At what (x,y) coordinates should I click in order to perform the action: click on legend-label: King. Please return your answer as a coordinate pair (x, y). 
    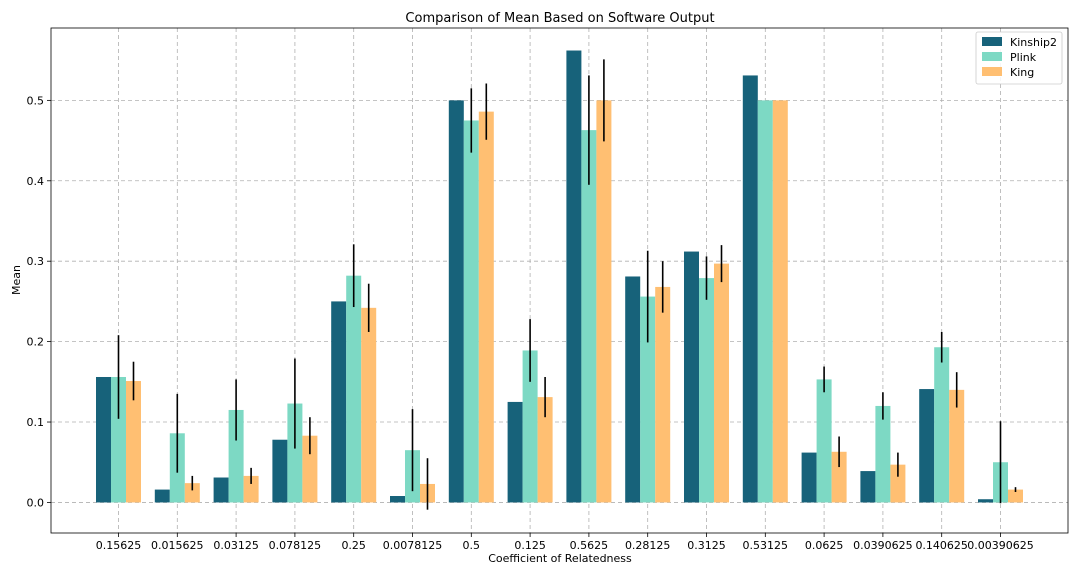
    Looking at the image, I should click on (1022, 72).